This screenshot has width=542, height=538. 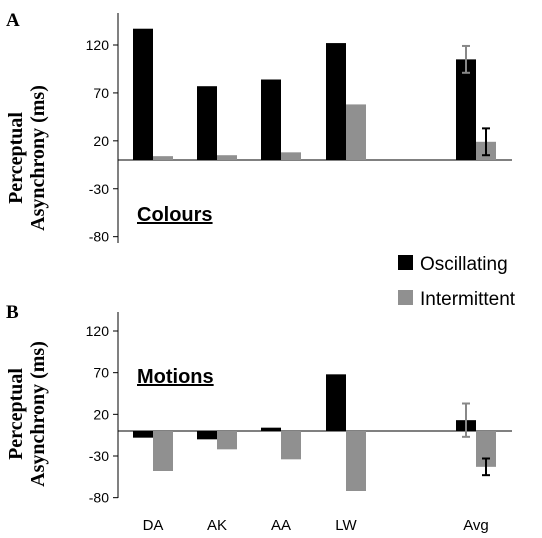 What do you see at coordinates (99, 189) in the screenshot?
I see `panel-a-ytick-label: -30` at bounding box center [99, 189].